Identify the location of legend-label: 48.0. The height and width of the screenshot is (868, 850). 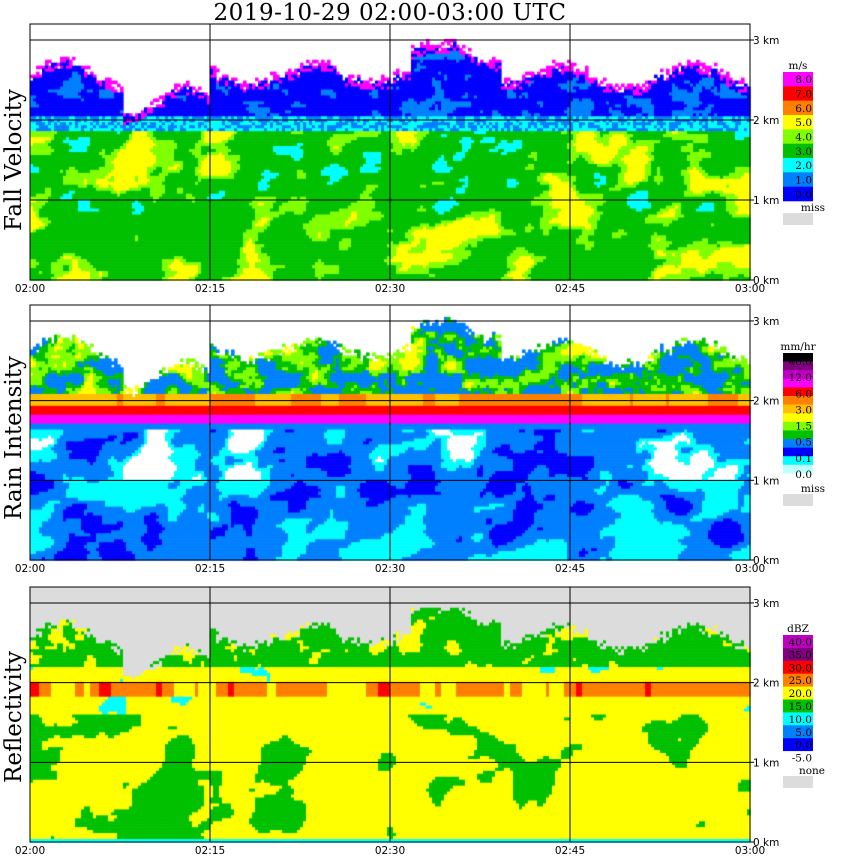
(800, 362).